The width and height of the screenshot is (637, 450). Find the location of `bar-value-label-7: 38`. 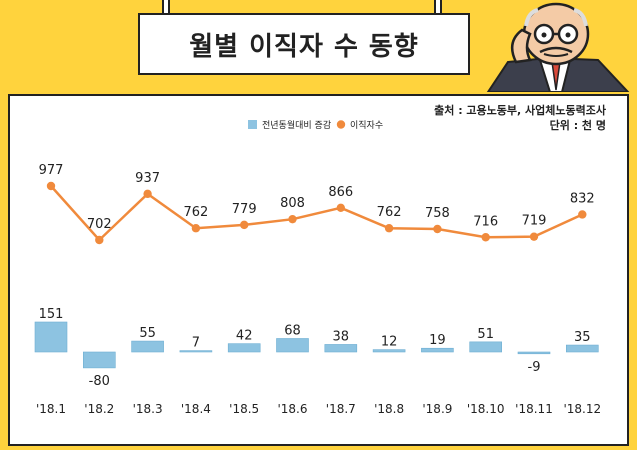

bar-value-label-7: 38 is located at coordinates (341, 336).